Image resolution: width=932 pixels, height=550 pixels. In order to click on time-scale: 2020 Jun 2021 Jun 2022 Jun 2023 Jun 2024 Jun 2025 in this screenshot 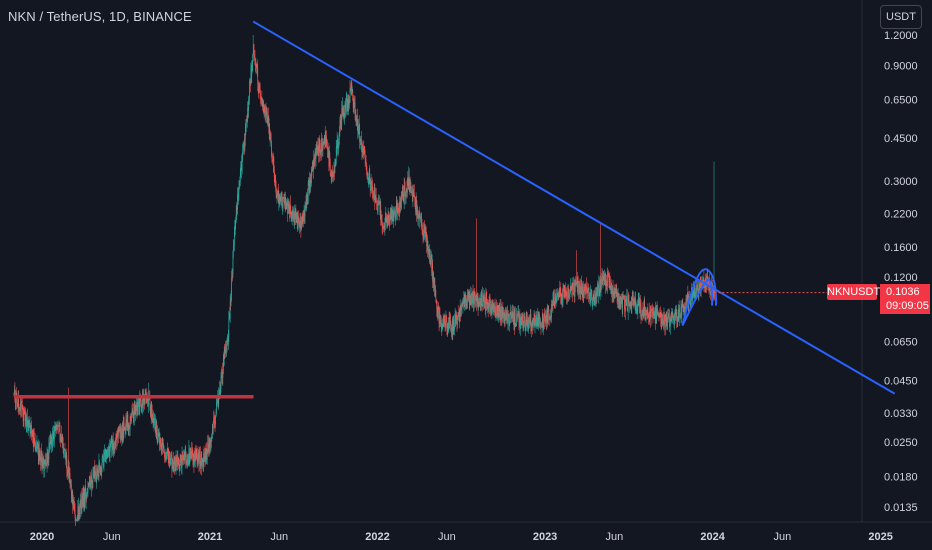, I will do `click(461, 537)`.